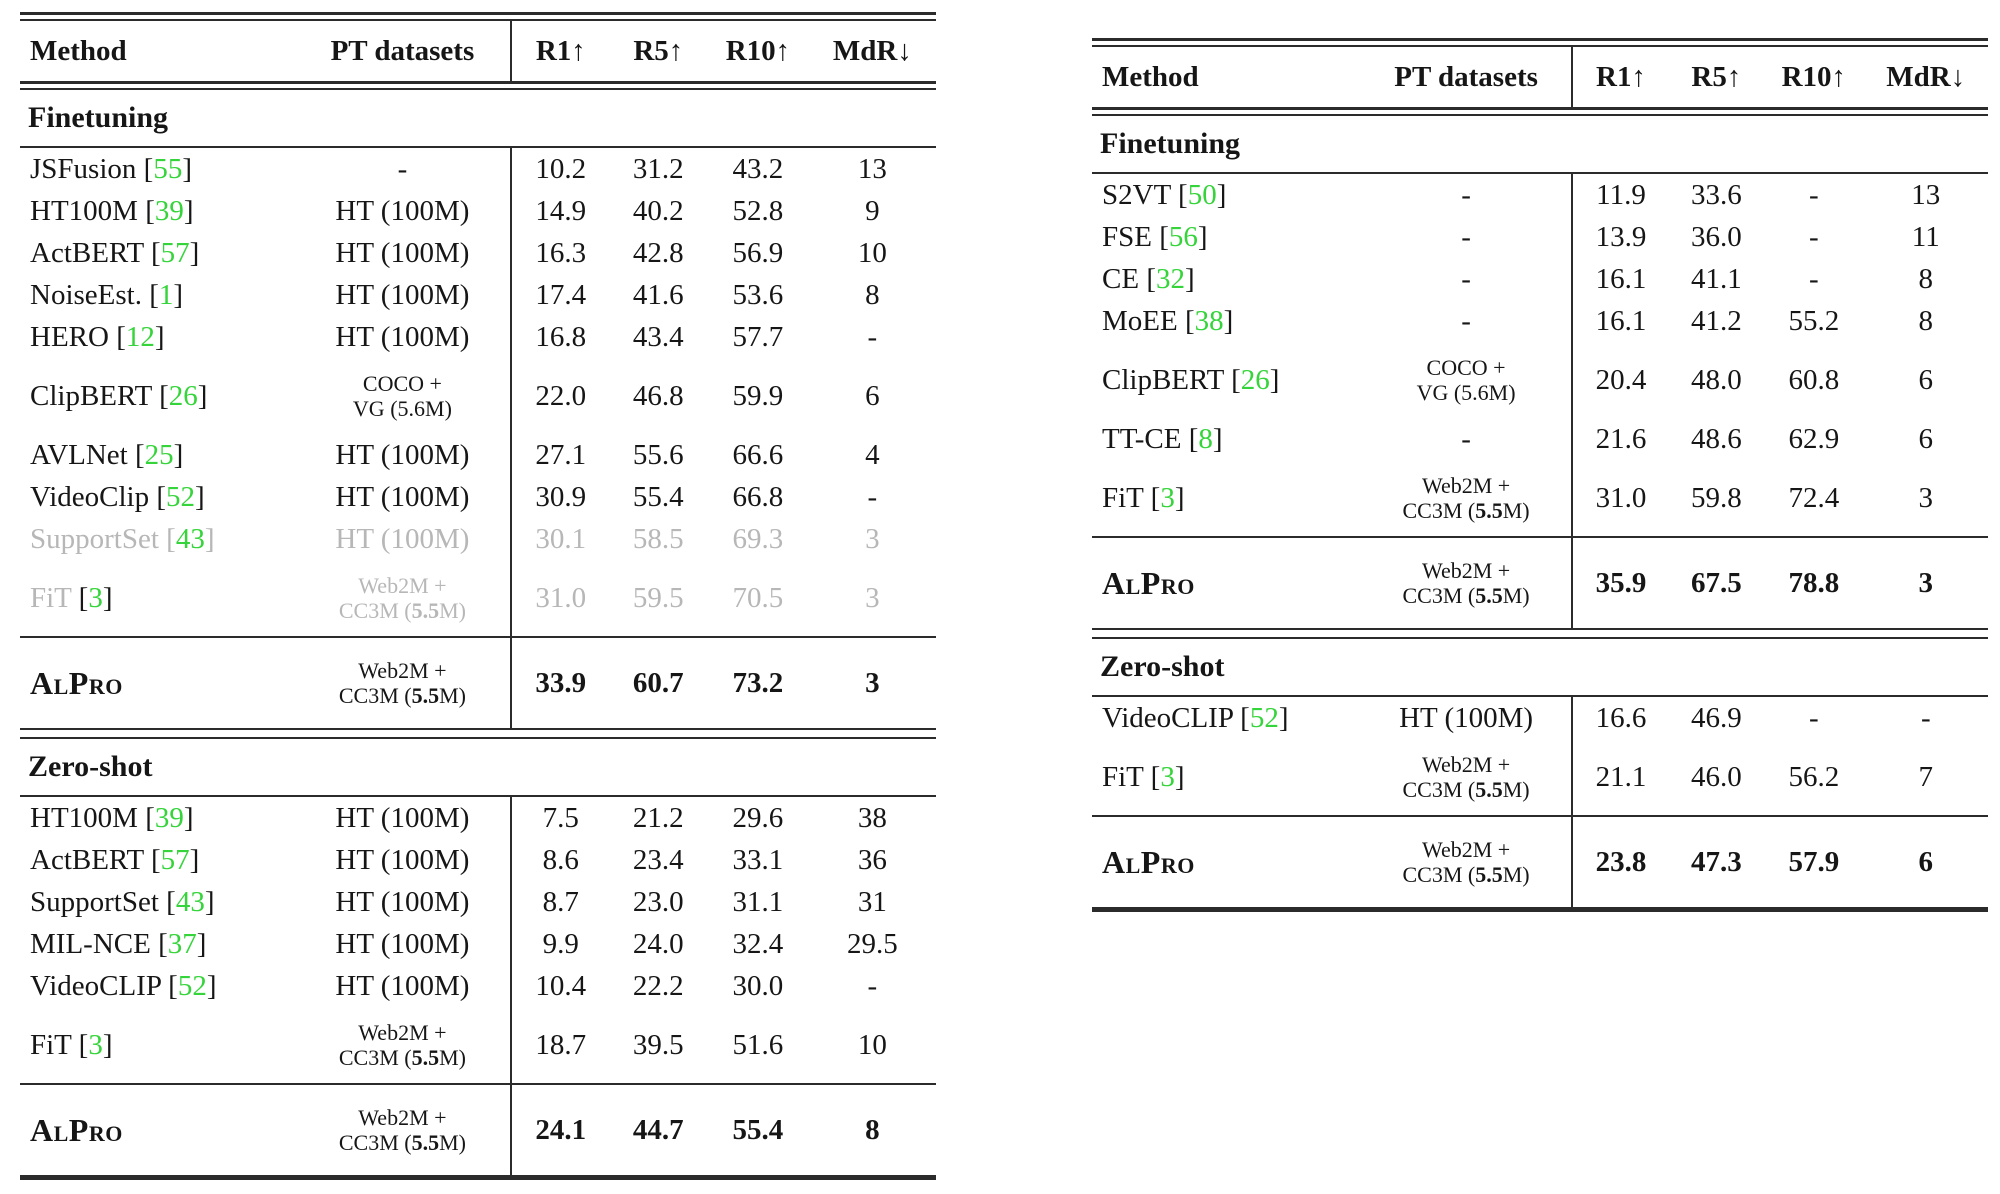  I want to click on method-name: SupportSet, so click(98, 901).